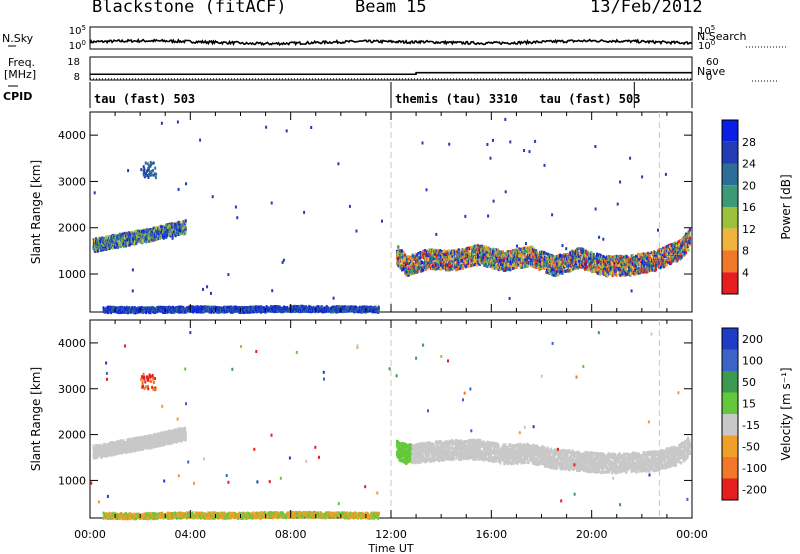  Describe the element at coordinates (722, 36) in the screenshot. I see `nsearch-label: N.Search` at that location.